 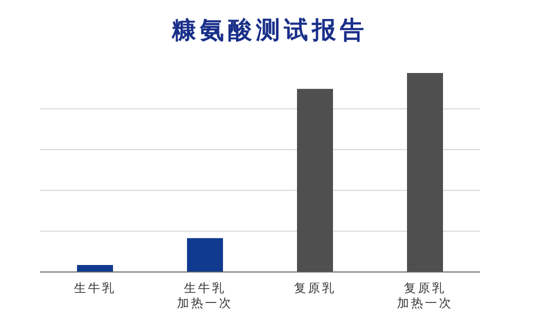 I want to click on x-tick-label: 生牛乳加热一次, so click(x=205, y=295).